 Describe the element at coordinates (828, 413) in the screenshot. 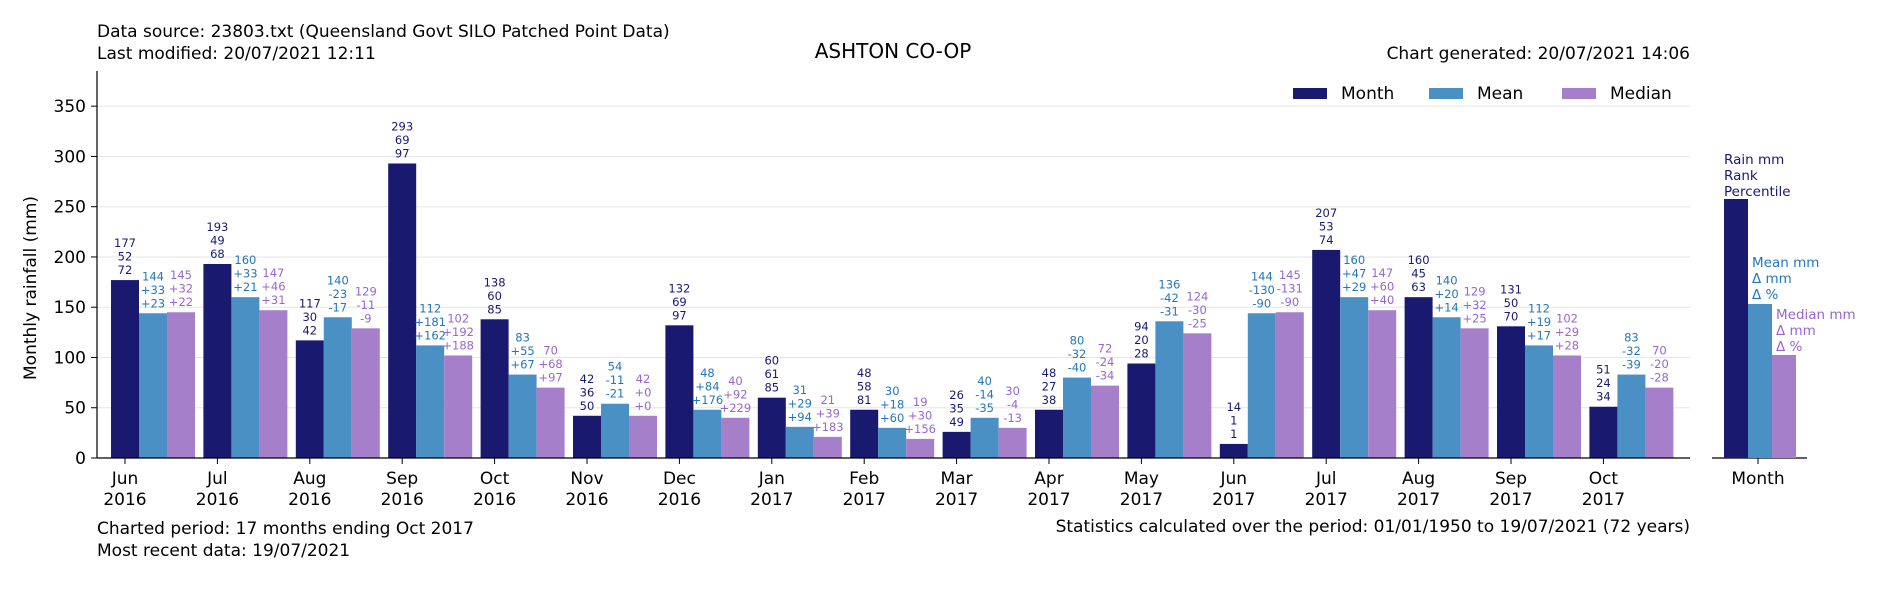

I see `median-data-label: +39` at that location.